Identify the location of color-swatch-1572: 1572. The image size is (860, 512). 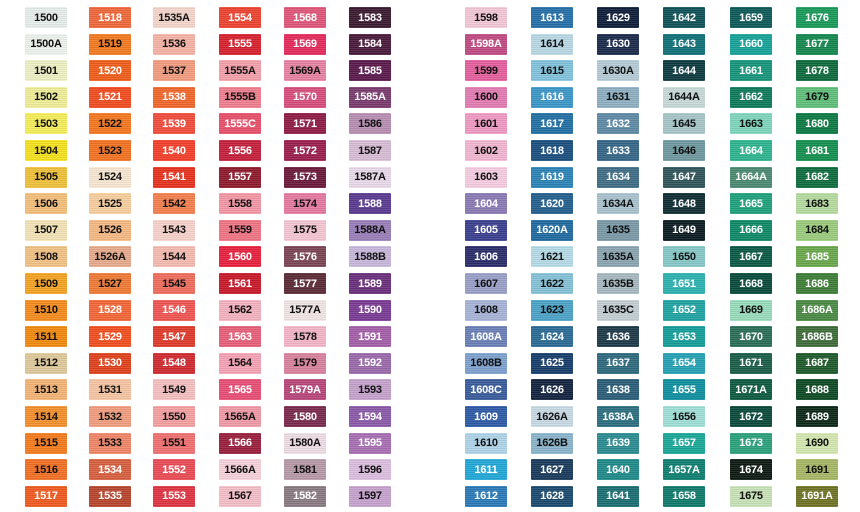
(305, 150).